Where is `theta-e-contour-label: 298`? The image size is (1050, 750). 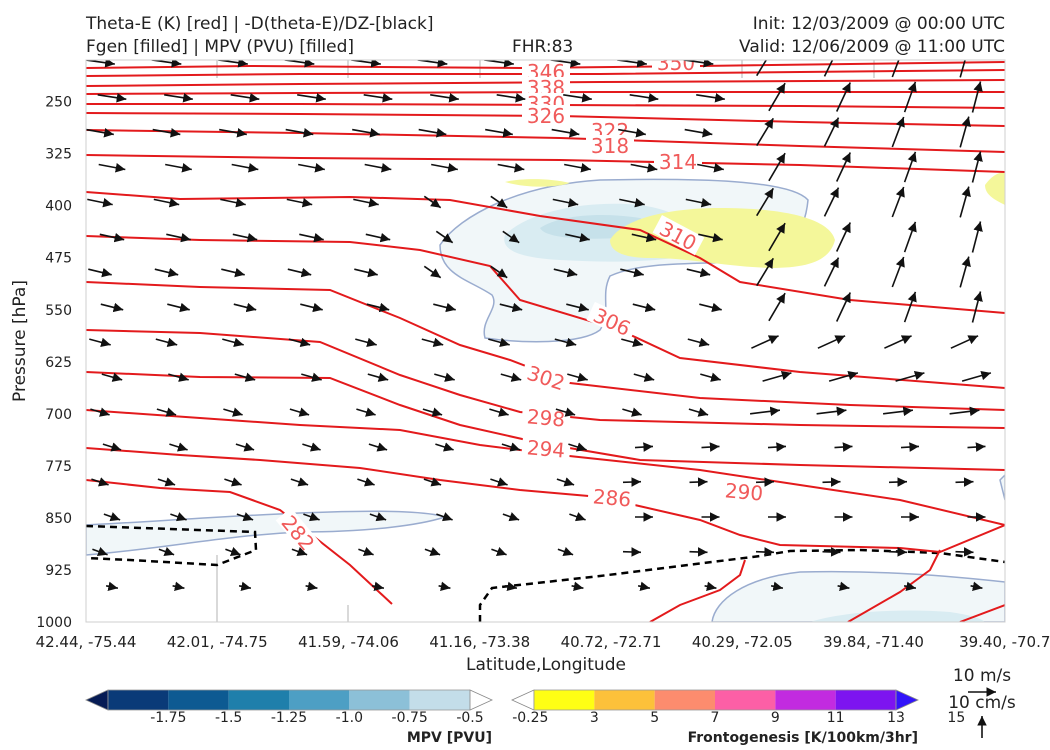 theta-e-contour-label: 298 is located at coordinates (546, 417).